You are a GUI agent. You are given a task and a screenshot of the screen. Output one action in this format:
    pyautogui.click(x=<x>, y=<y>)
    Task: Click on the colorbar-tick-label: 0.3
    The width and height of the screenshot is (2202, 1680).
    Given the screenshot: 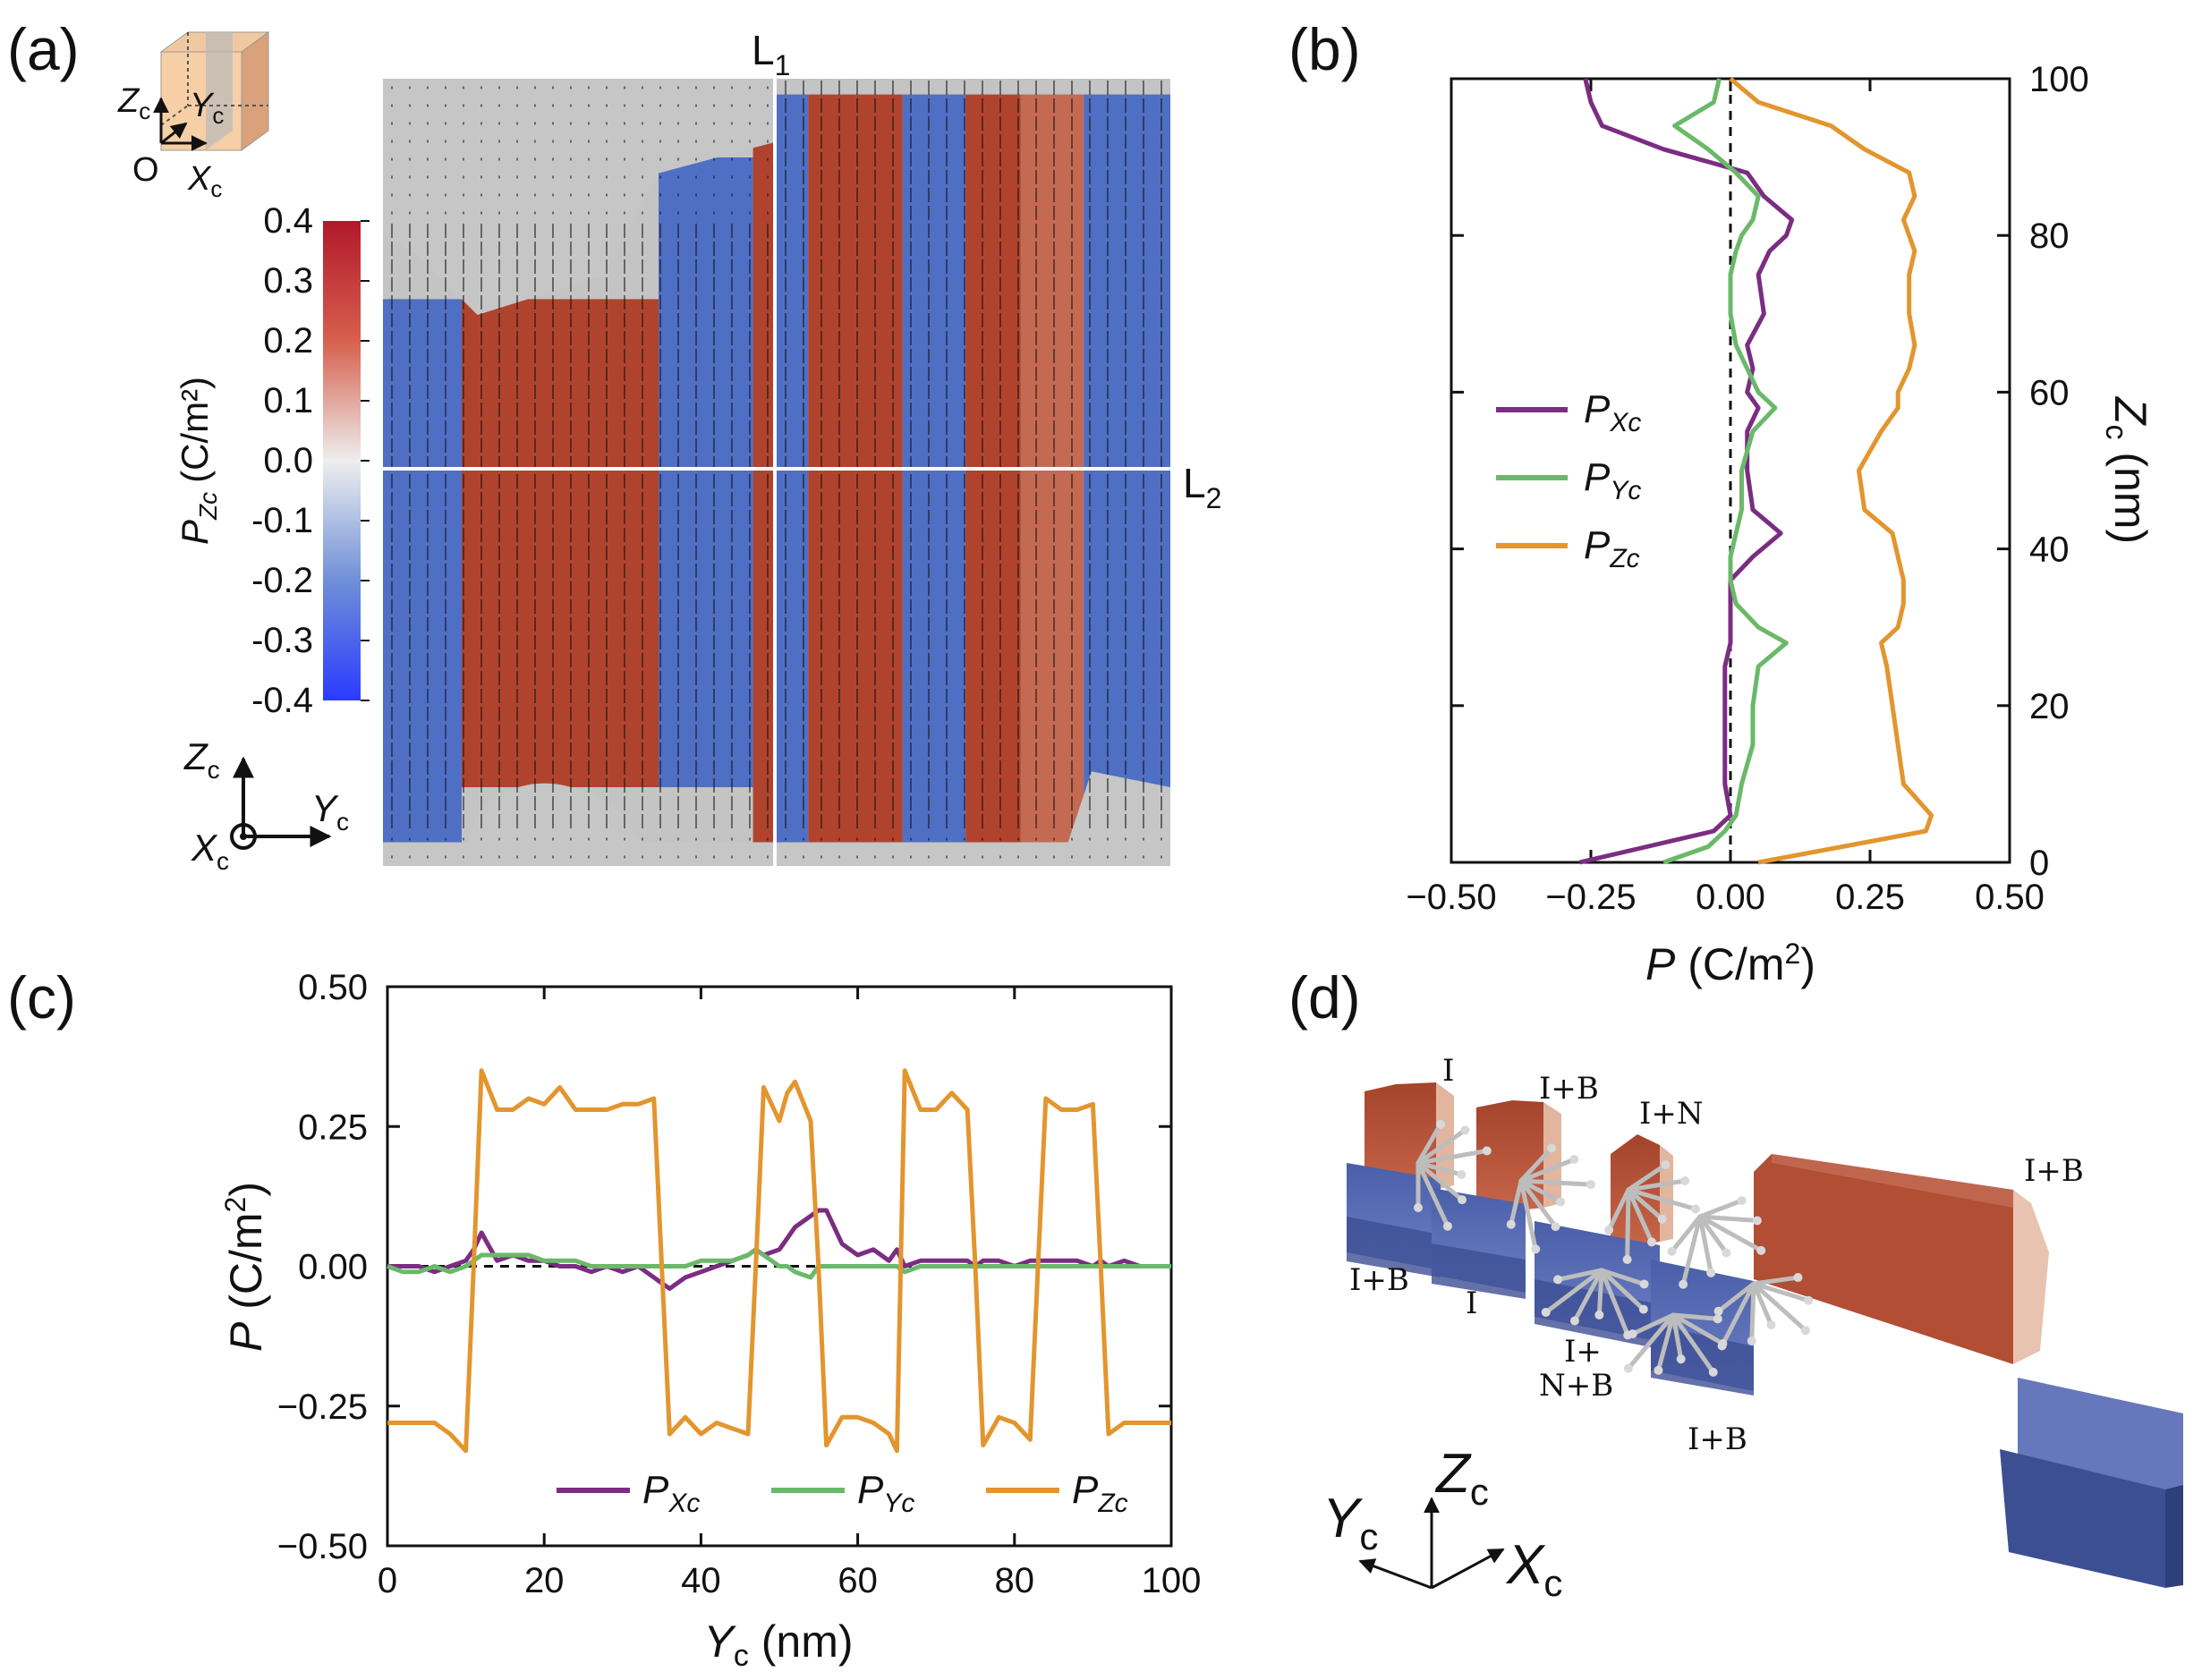 What is the action you would take?
    pyautogui.click(x=288, y=281)
    